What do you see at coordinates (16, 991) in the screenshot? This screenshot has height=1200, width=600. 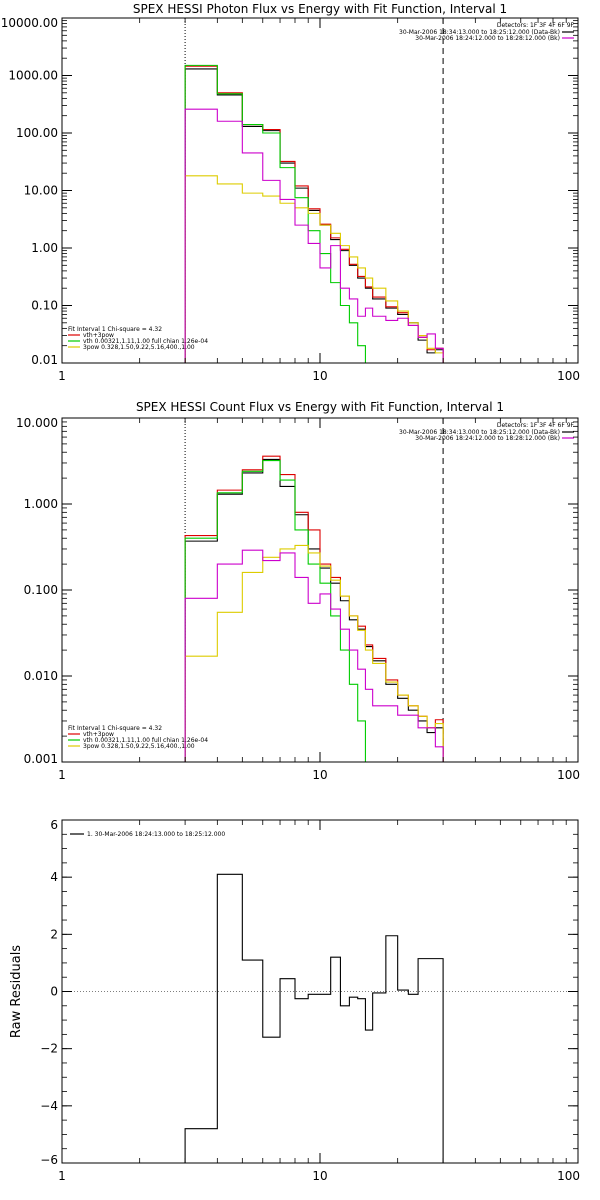 I see `y-axis-label: Raw Residuals` at bounding box center [16, 991].